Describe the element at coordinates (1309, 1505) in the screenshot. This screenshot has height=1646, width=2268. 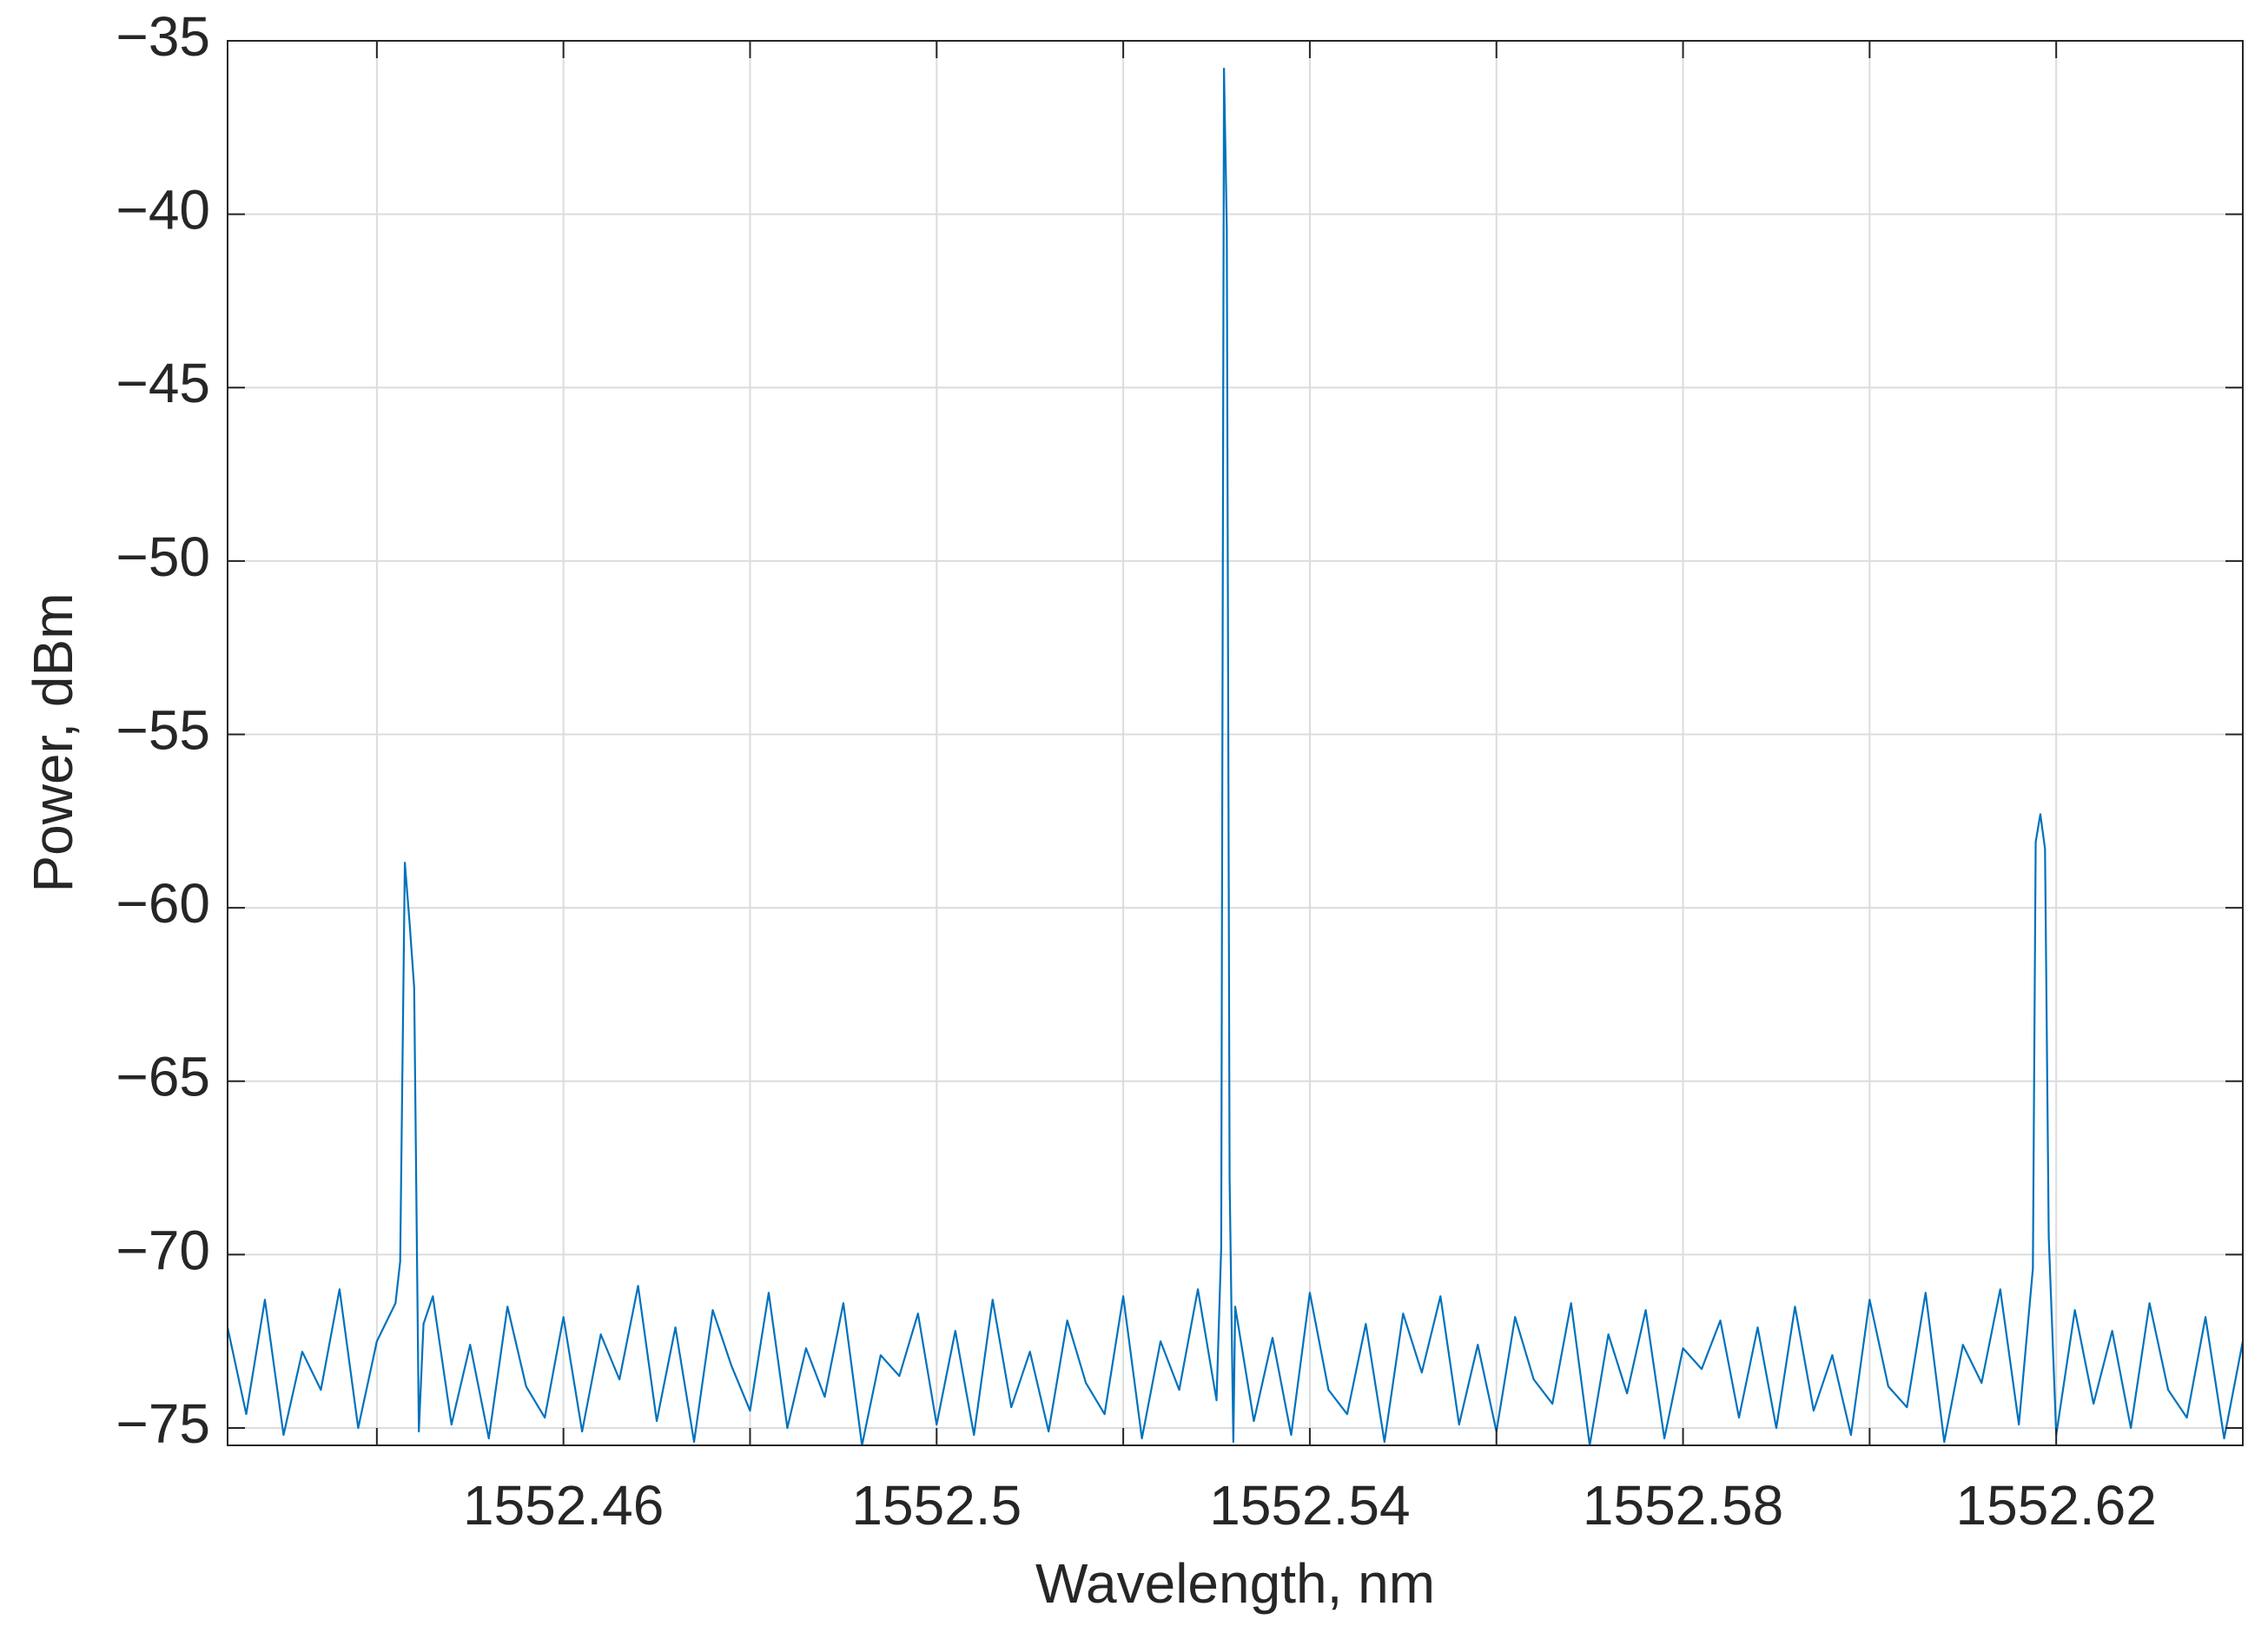
I see `x-tick-label: 1552.54` at that location.